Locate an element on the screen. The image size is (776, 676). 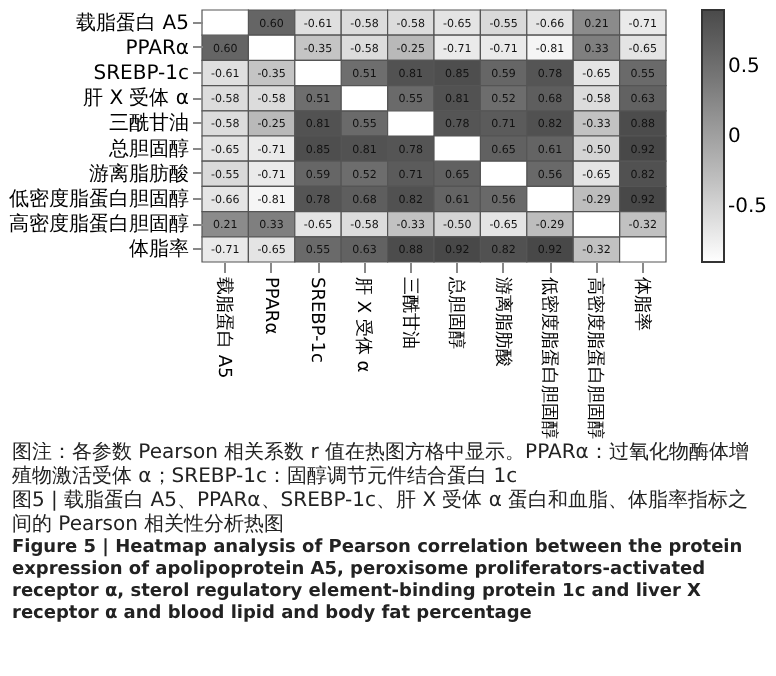
x-tick-label: 总胆固醇 is located at coordinates (456, 312).